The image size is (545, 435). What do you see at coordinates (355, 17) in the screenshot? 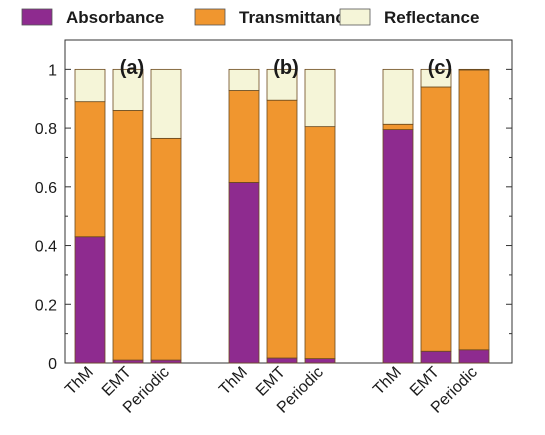
I see `legend-swatch-reflectance` at bounding box center [355, 17].